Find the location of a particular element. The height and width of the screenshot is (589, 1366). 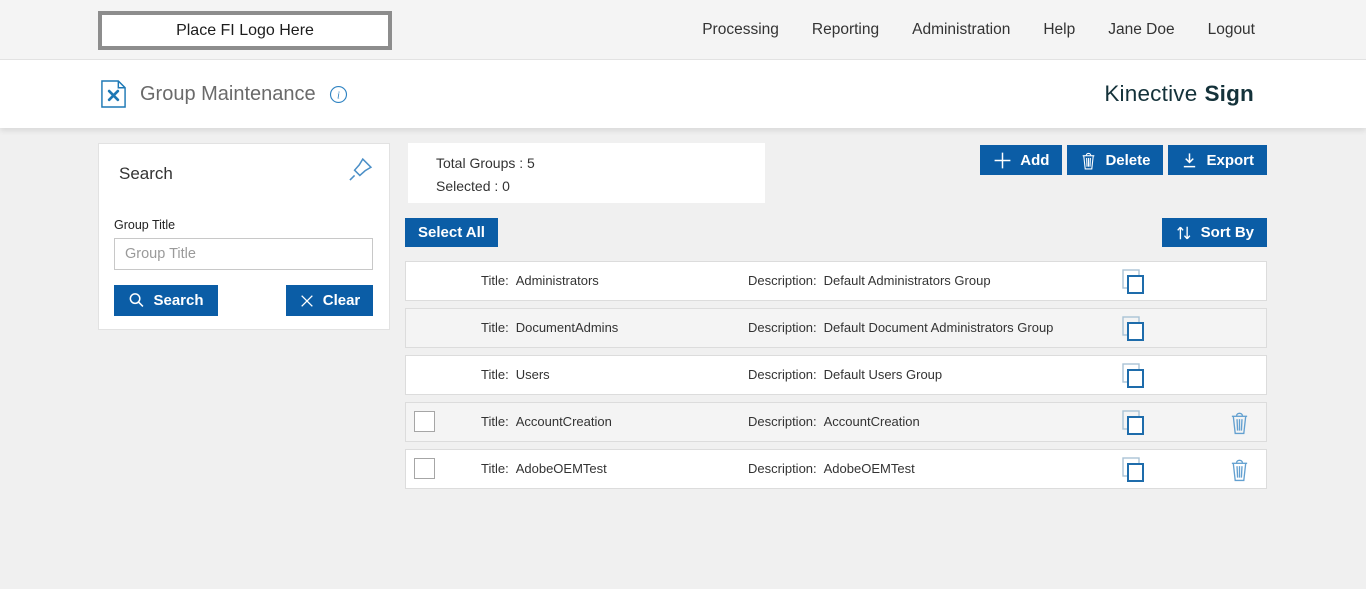

nav-item-administration: Administration is located at coordinates (961, 29).